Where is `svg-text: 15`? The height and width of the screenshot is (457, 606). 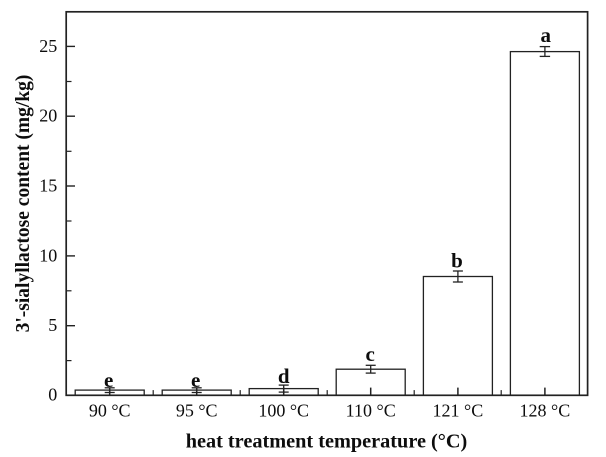
svg-text: 15 is located at coordinates (48, 186).